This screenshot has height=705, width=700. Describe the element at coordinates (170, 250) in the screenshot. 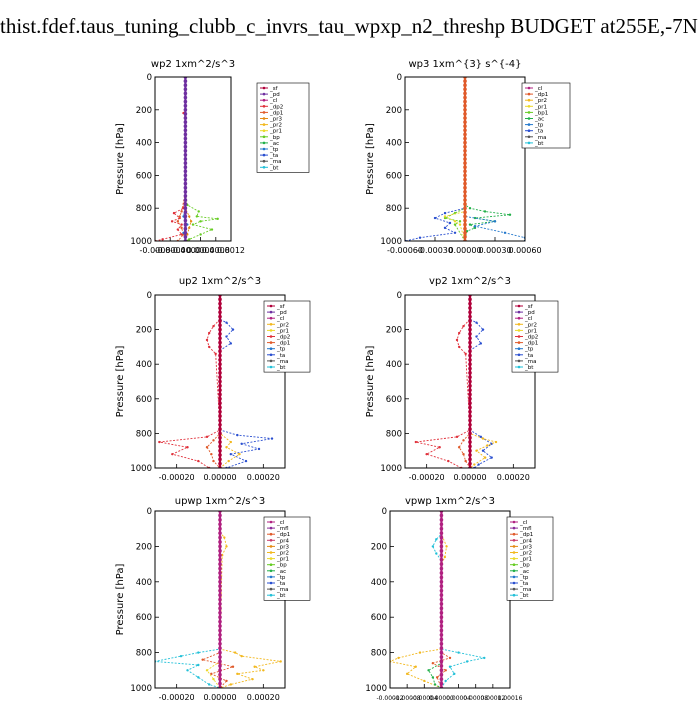

I see `x-tick-label: -0.0004` at that location.